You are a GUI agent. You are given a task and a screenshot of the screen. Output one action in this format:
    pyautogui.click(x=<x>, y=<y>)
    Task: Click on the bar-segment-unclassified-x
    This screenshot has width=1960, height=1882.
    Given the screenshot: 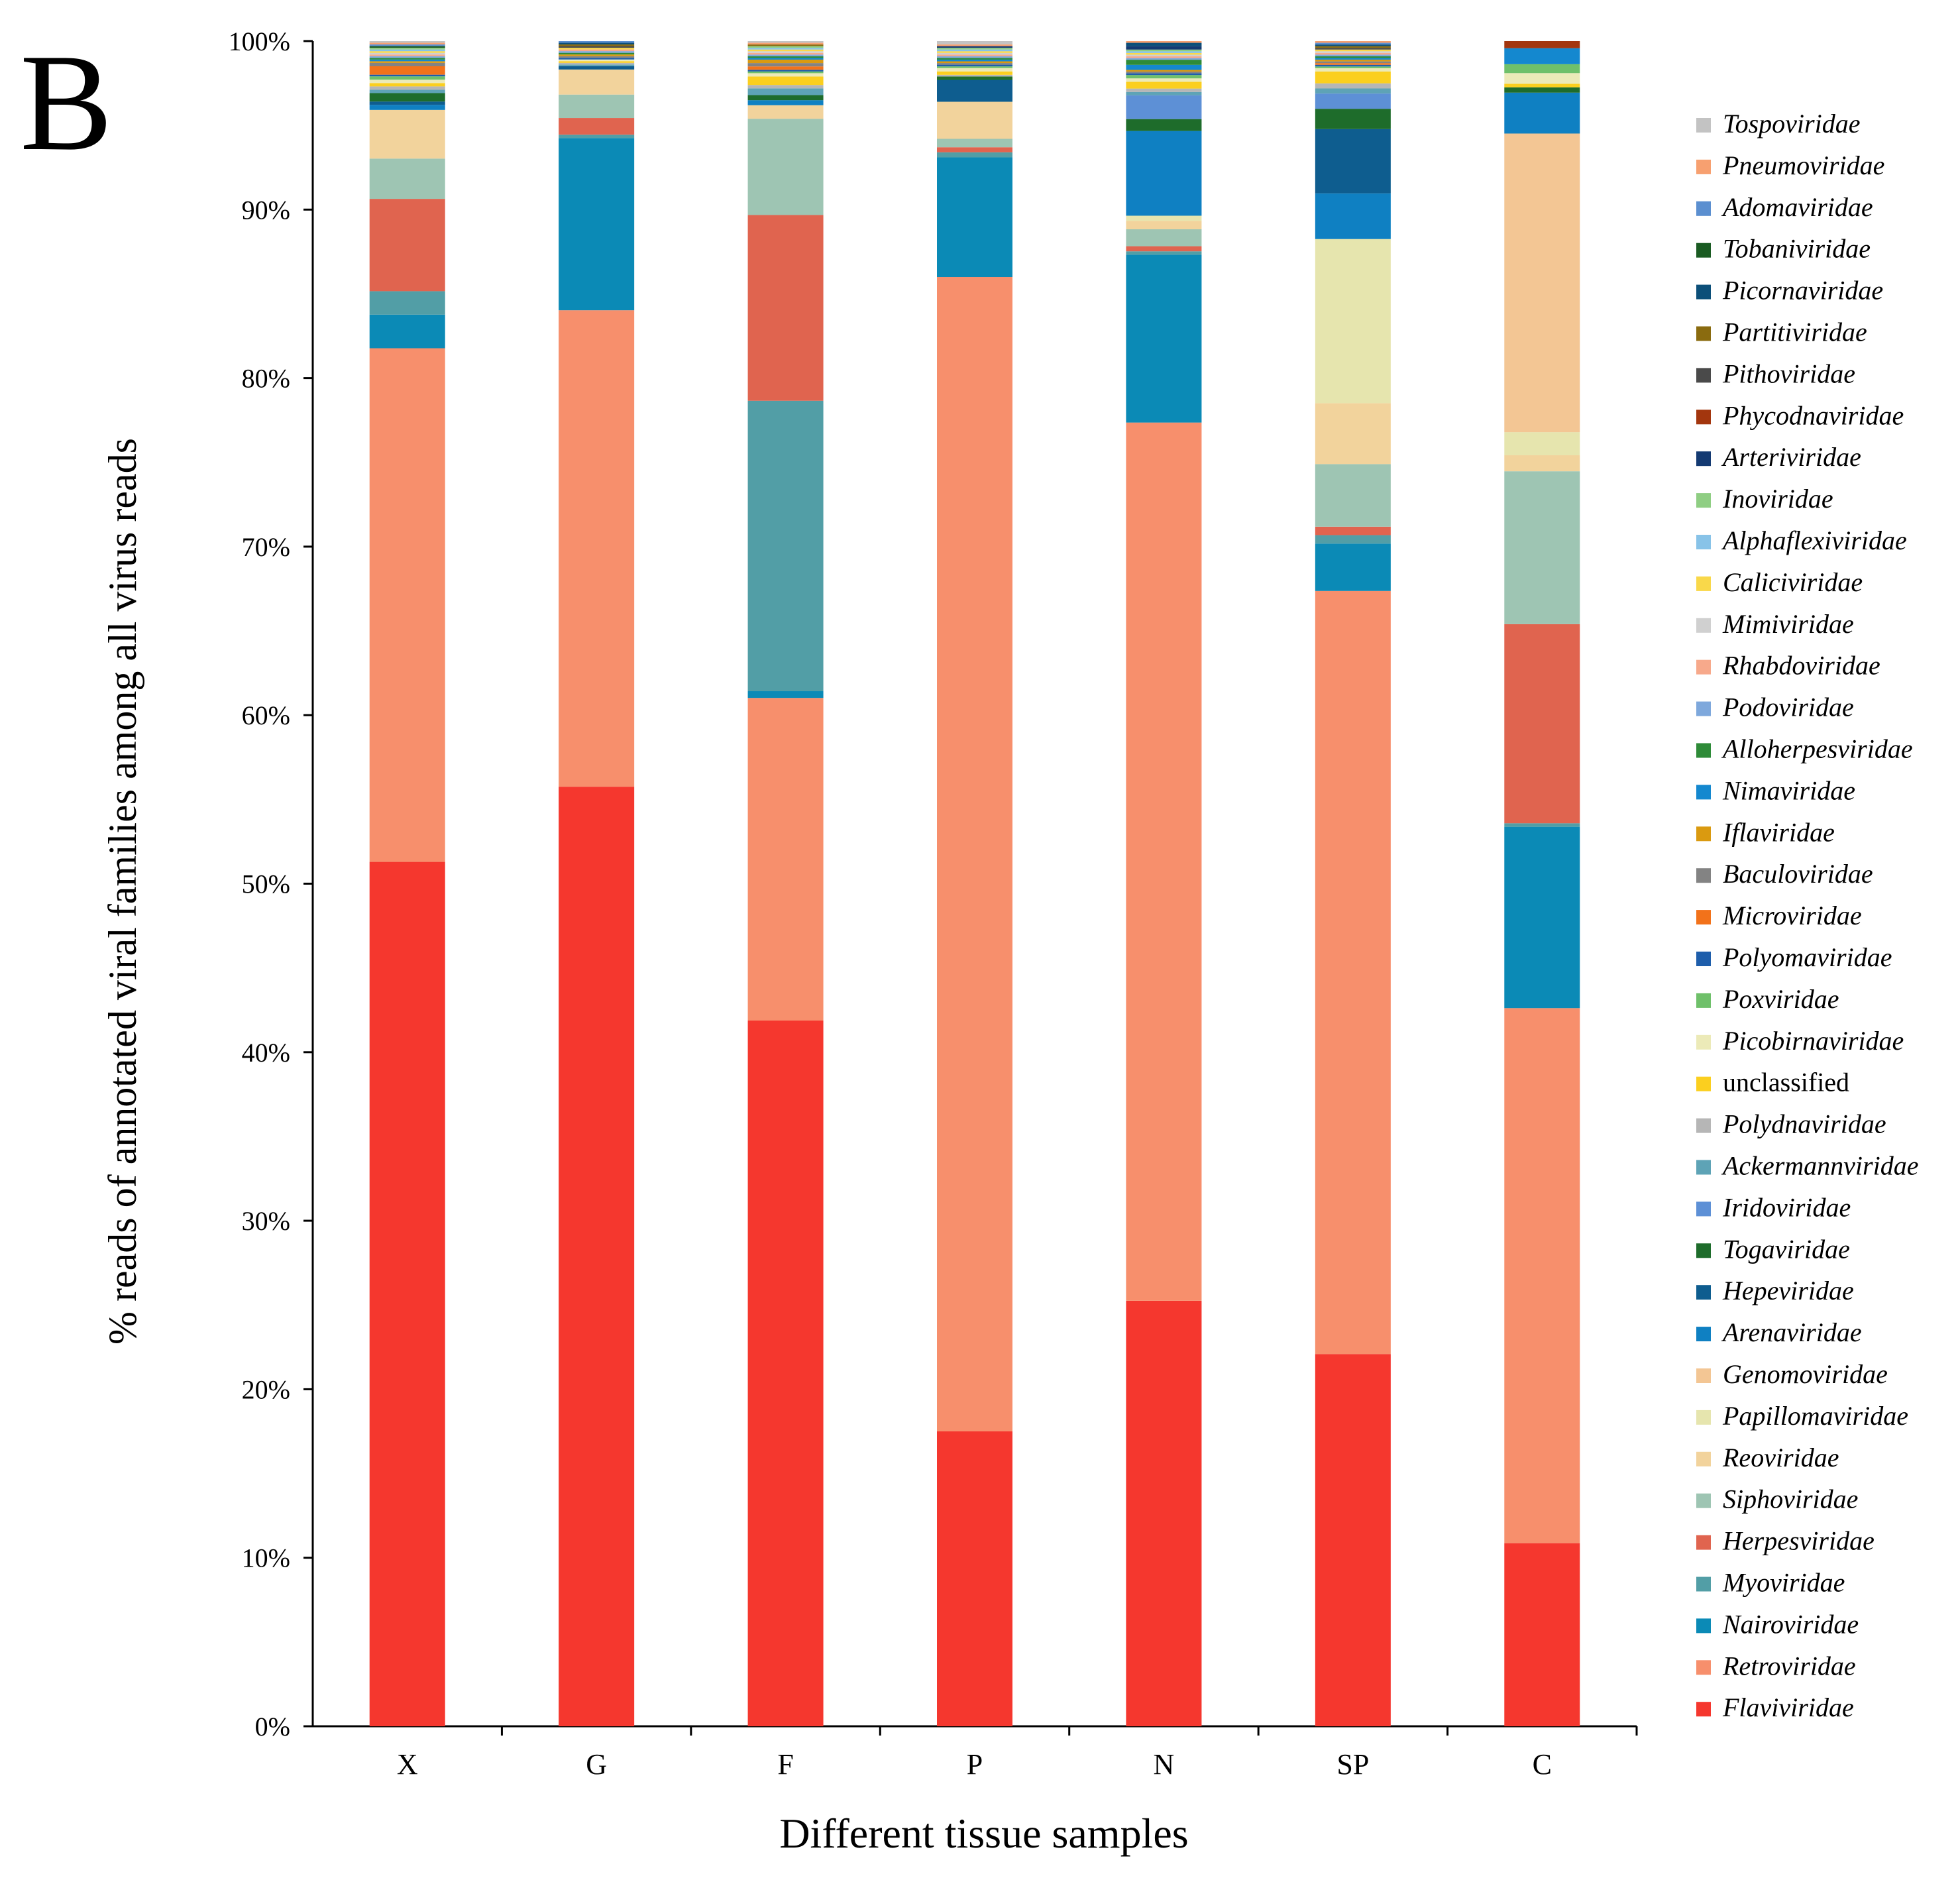 What is the action you would take?
    pyautogui.click(x=407, y=85)
    